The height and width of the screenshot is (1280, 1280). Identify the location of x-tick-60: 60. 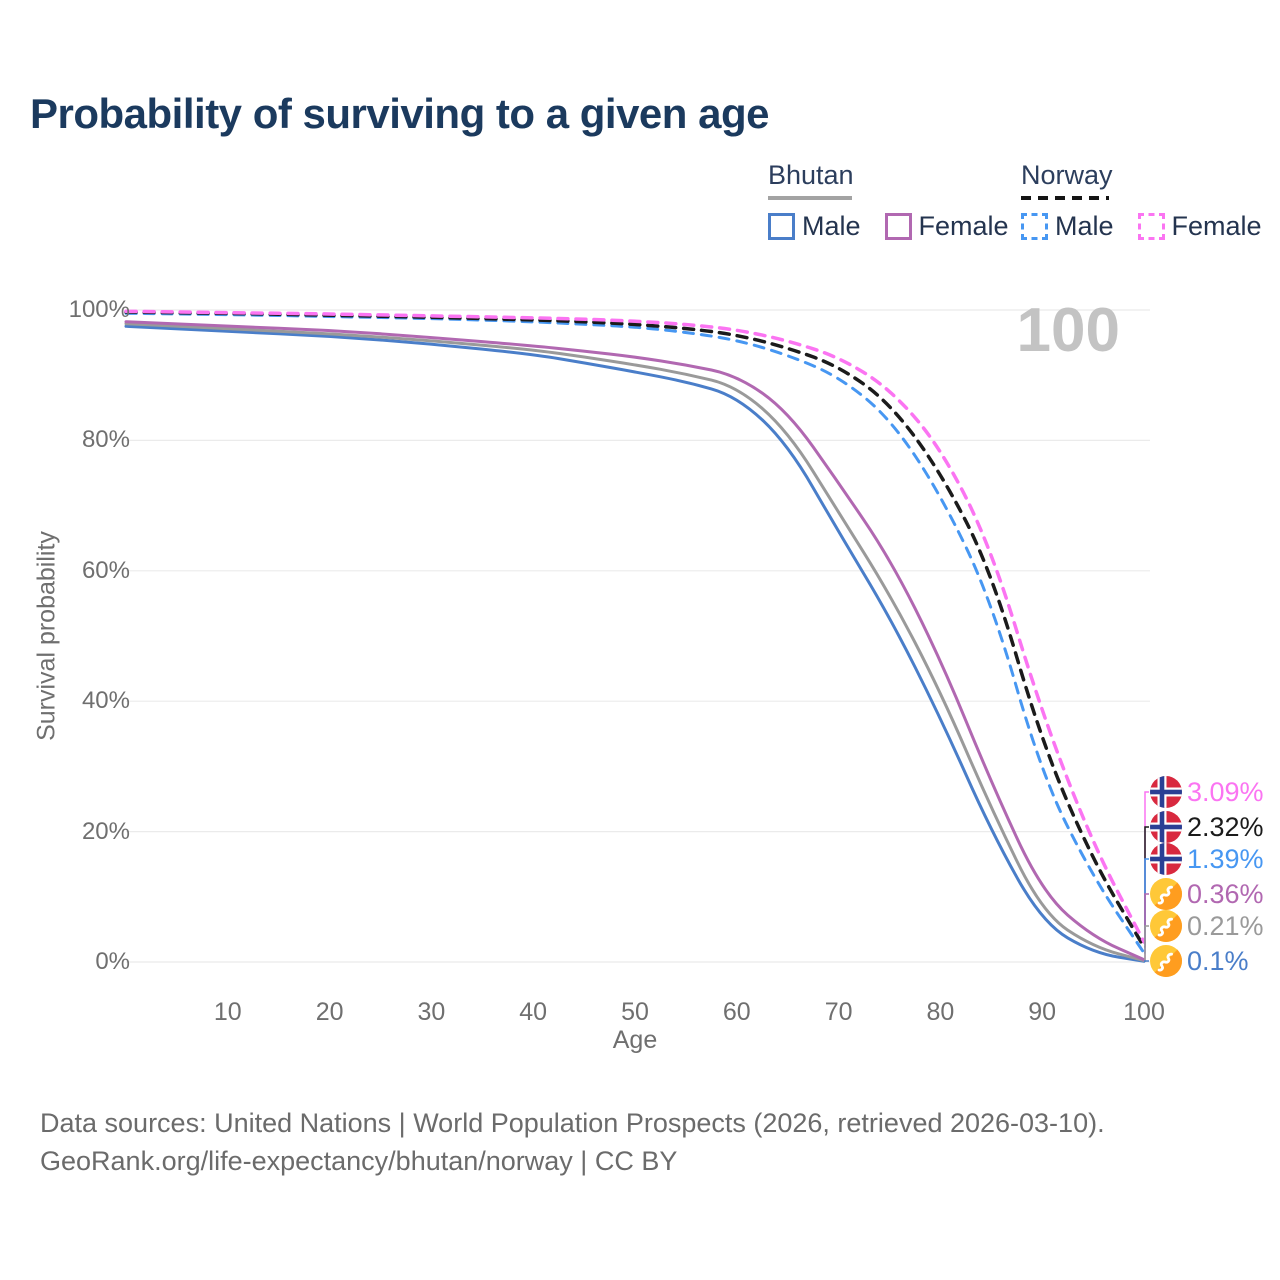
(736, 1012).